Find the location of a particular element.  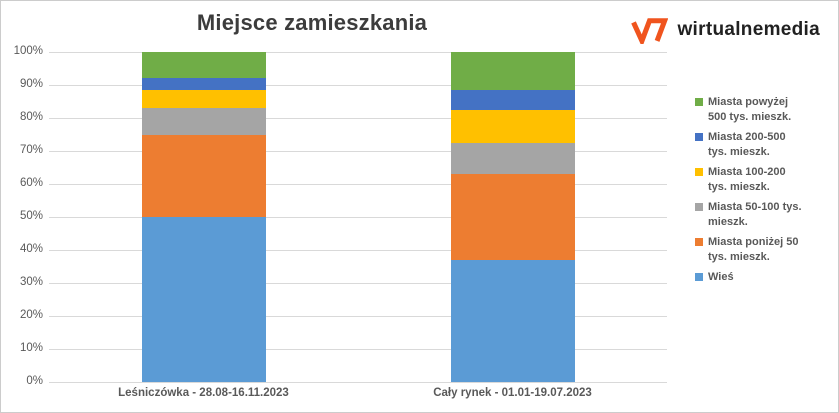

x-category-label: Leśniczówka - 28.08-16.11.2023 is located at coordinates (203, 393).